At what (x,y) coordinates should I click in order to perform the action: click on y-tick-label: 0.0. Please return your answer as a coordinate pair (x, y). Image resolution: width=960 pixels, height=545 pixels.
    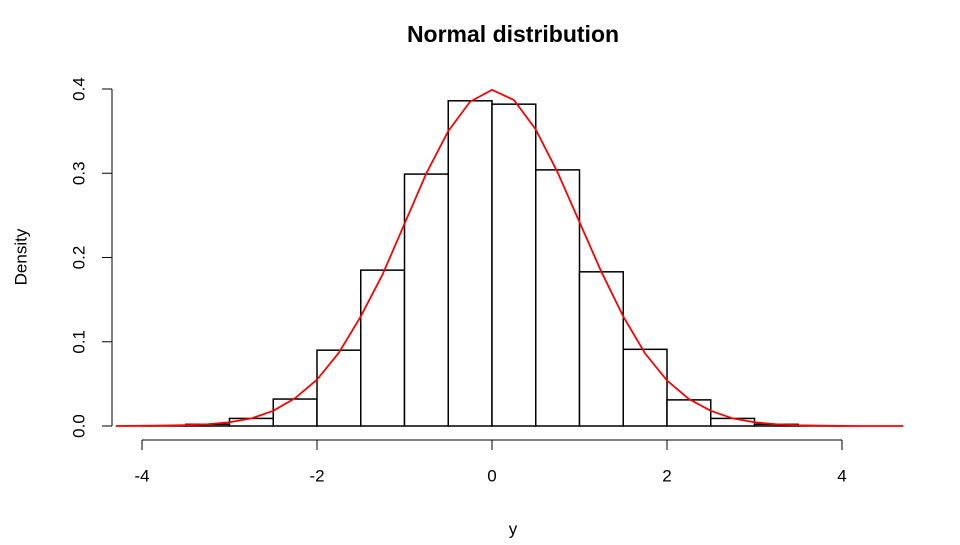
    Looking at the image, I should click on (78, 426).